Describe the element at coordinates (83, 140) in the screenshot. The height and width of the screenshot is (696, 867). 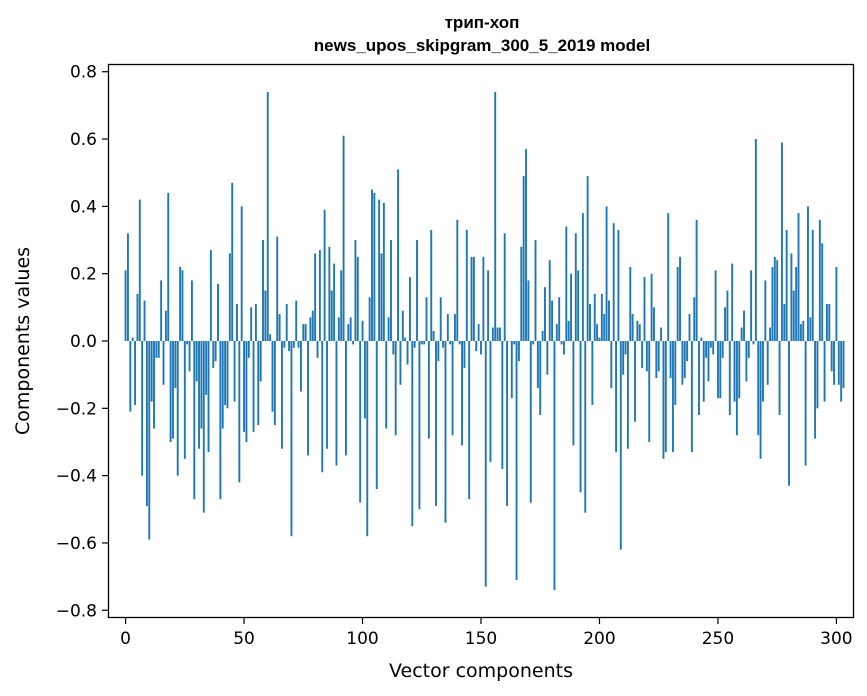
I see `y-tick-label: 0.6` at that location.